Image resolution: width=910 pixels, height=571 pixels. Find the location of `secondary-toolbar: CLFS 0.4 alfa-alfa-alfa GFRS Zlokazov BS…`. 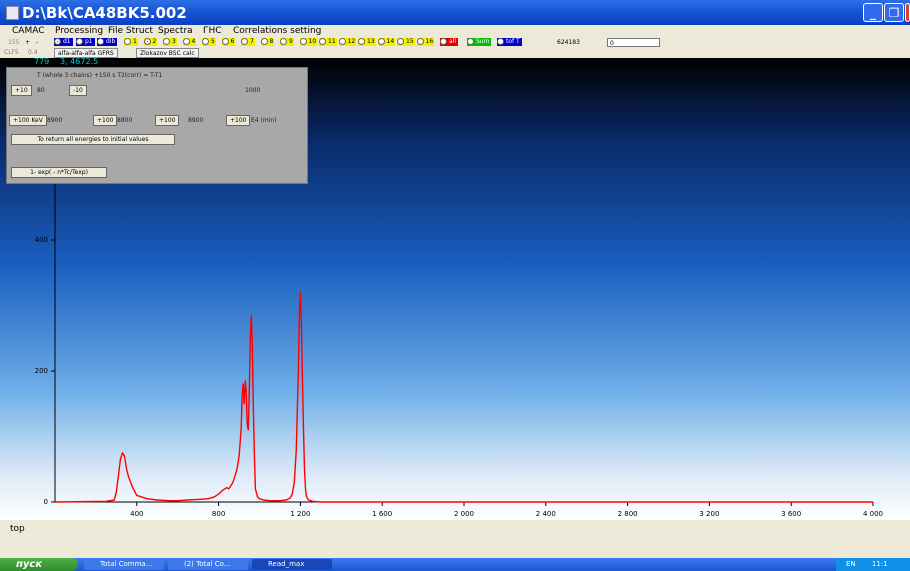

secondary-toolbar: CLFS 0.4 alfa-alfa-alfa GFRS Zlokazov BS… is located at coordinates (455, 53).